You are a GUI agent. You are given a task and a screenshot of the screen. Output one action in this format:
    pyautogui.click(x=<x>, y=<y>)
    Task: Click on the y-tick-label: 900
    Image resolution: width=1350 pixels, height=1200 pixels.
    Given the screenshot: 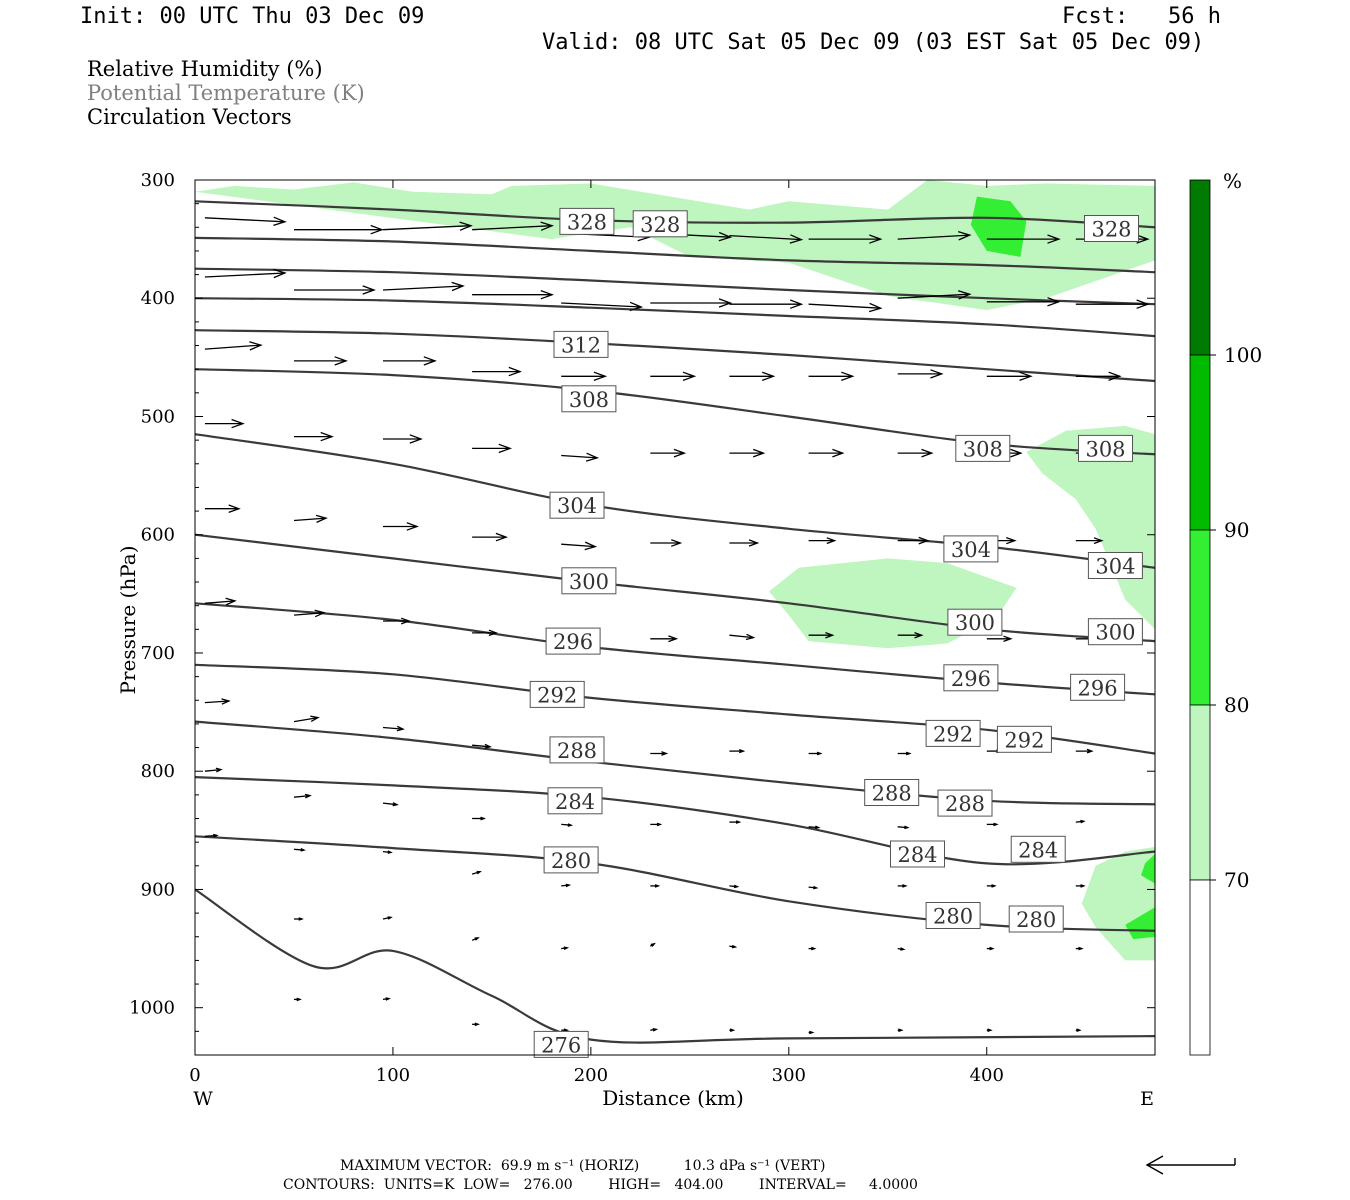 What is the action you would take?
    pyautogui.click(x=158, y=889)
    